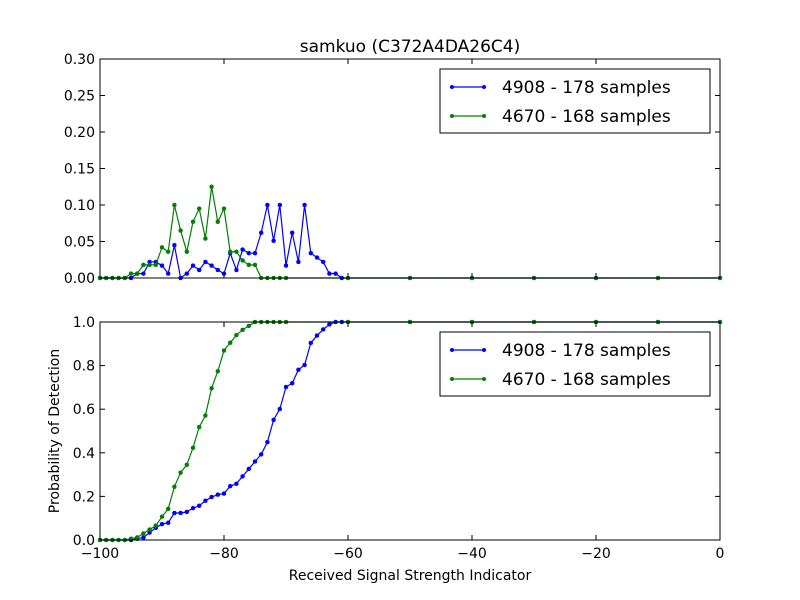 The height and width of the screenshot is (600, 800). I want to click on top-ytick-label: 0.25, so click(79, 97).